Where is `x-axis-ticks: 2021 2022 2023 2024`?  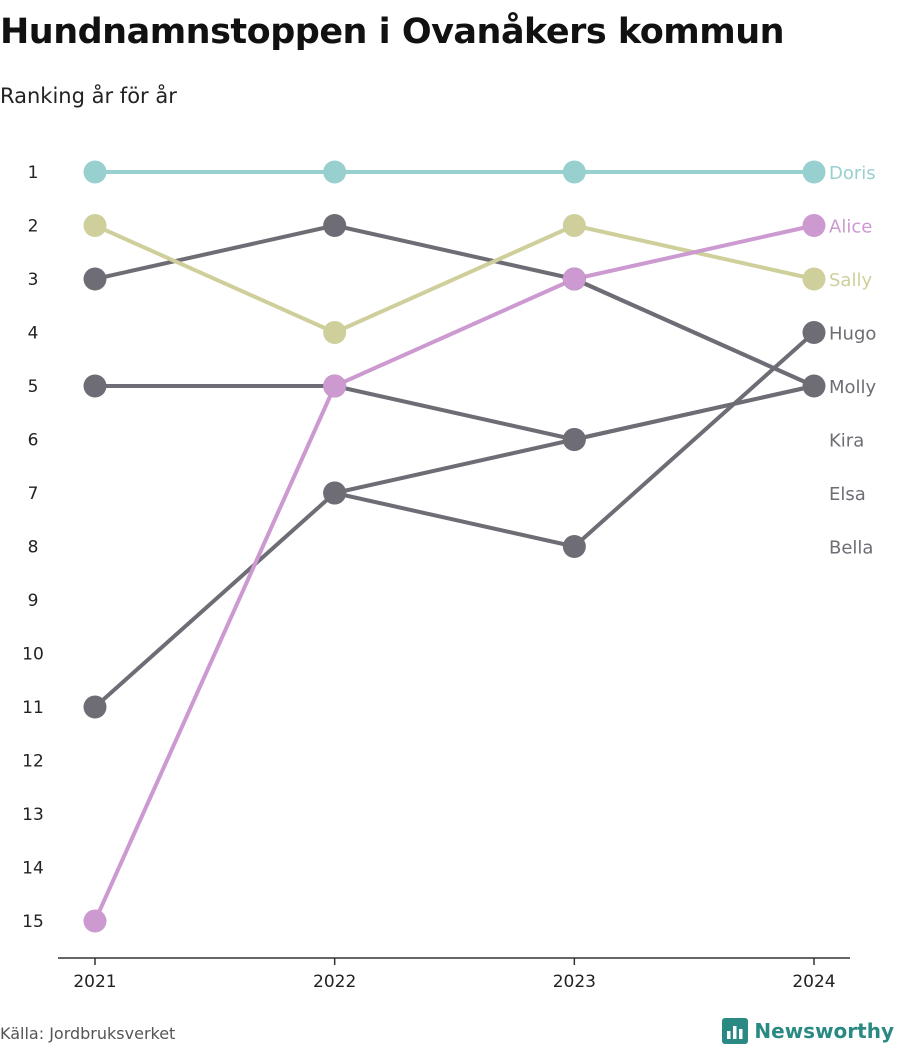 x-axis-ticks: 2021 2022 2023 2024 is located at coordinates (454, 975).